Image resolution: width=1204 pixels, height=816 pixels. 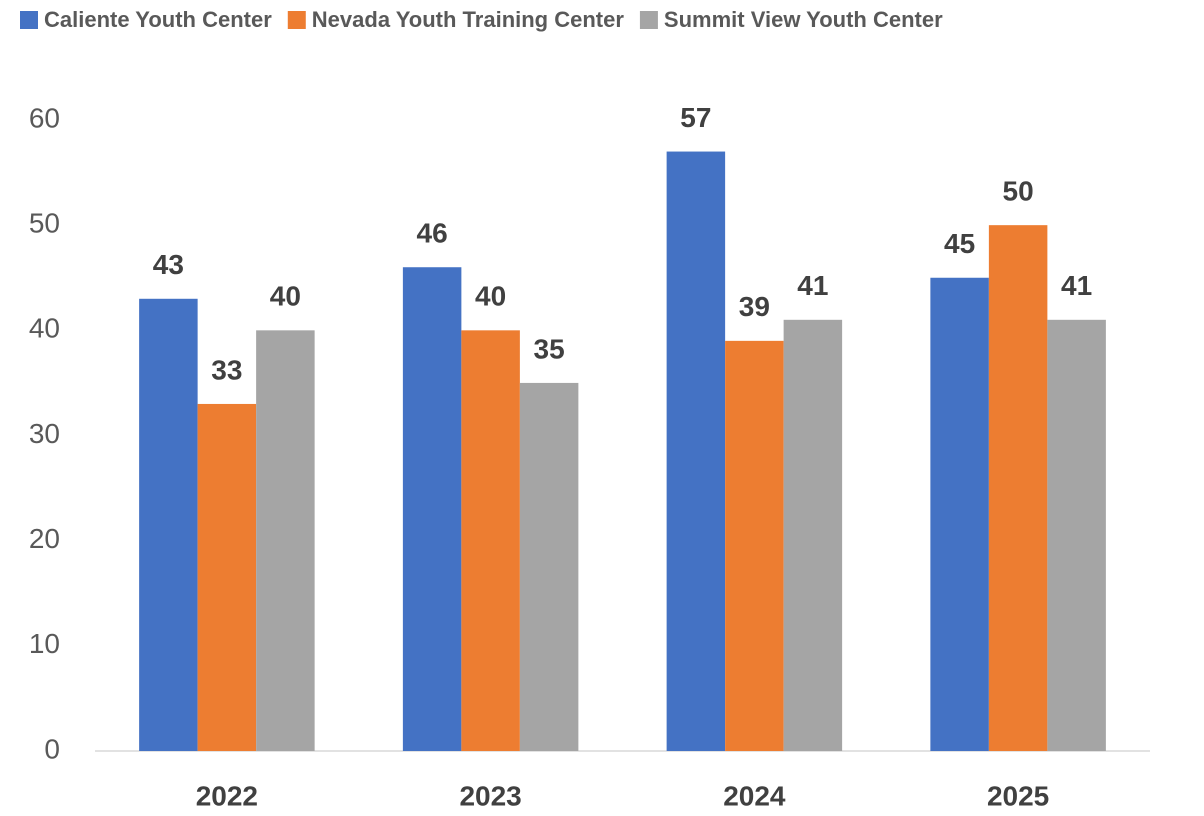 I want to click on data-label: 43, so click(x=168, y=264).